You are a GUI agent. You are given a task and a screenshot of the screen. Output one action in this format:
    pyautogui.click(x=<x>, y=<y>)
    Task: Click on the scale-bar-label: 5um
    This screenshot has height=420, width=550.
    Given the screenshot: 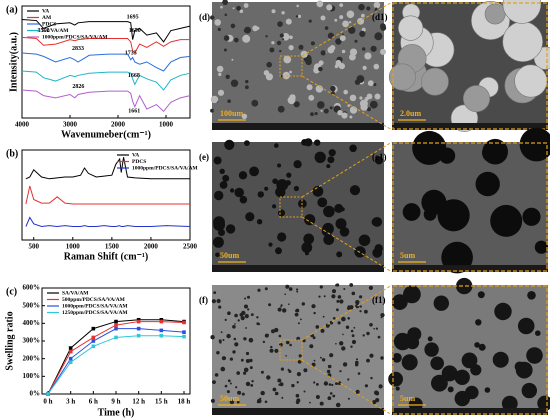 What is the action you would take?
    pyautogui.click(x=407, y=398)
    